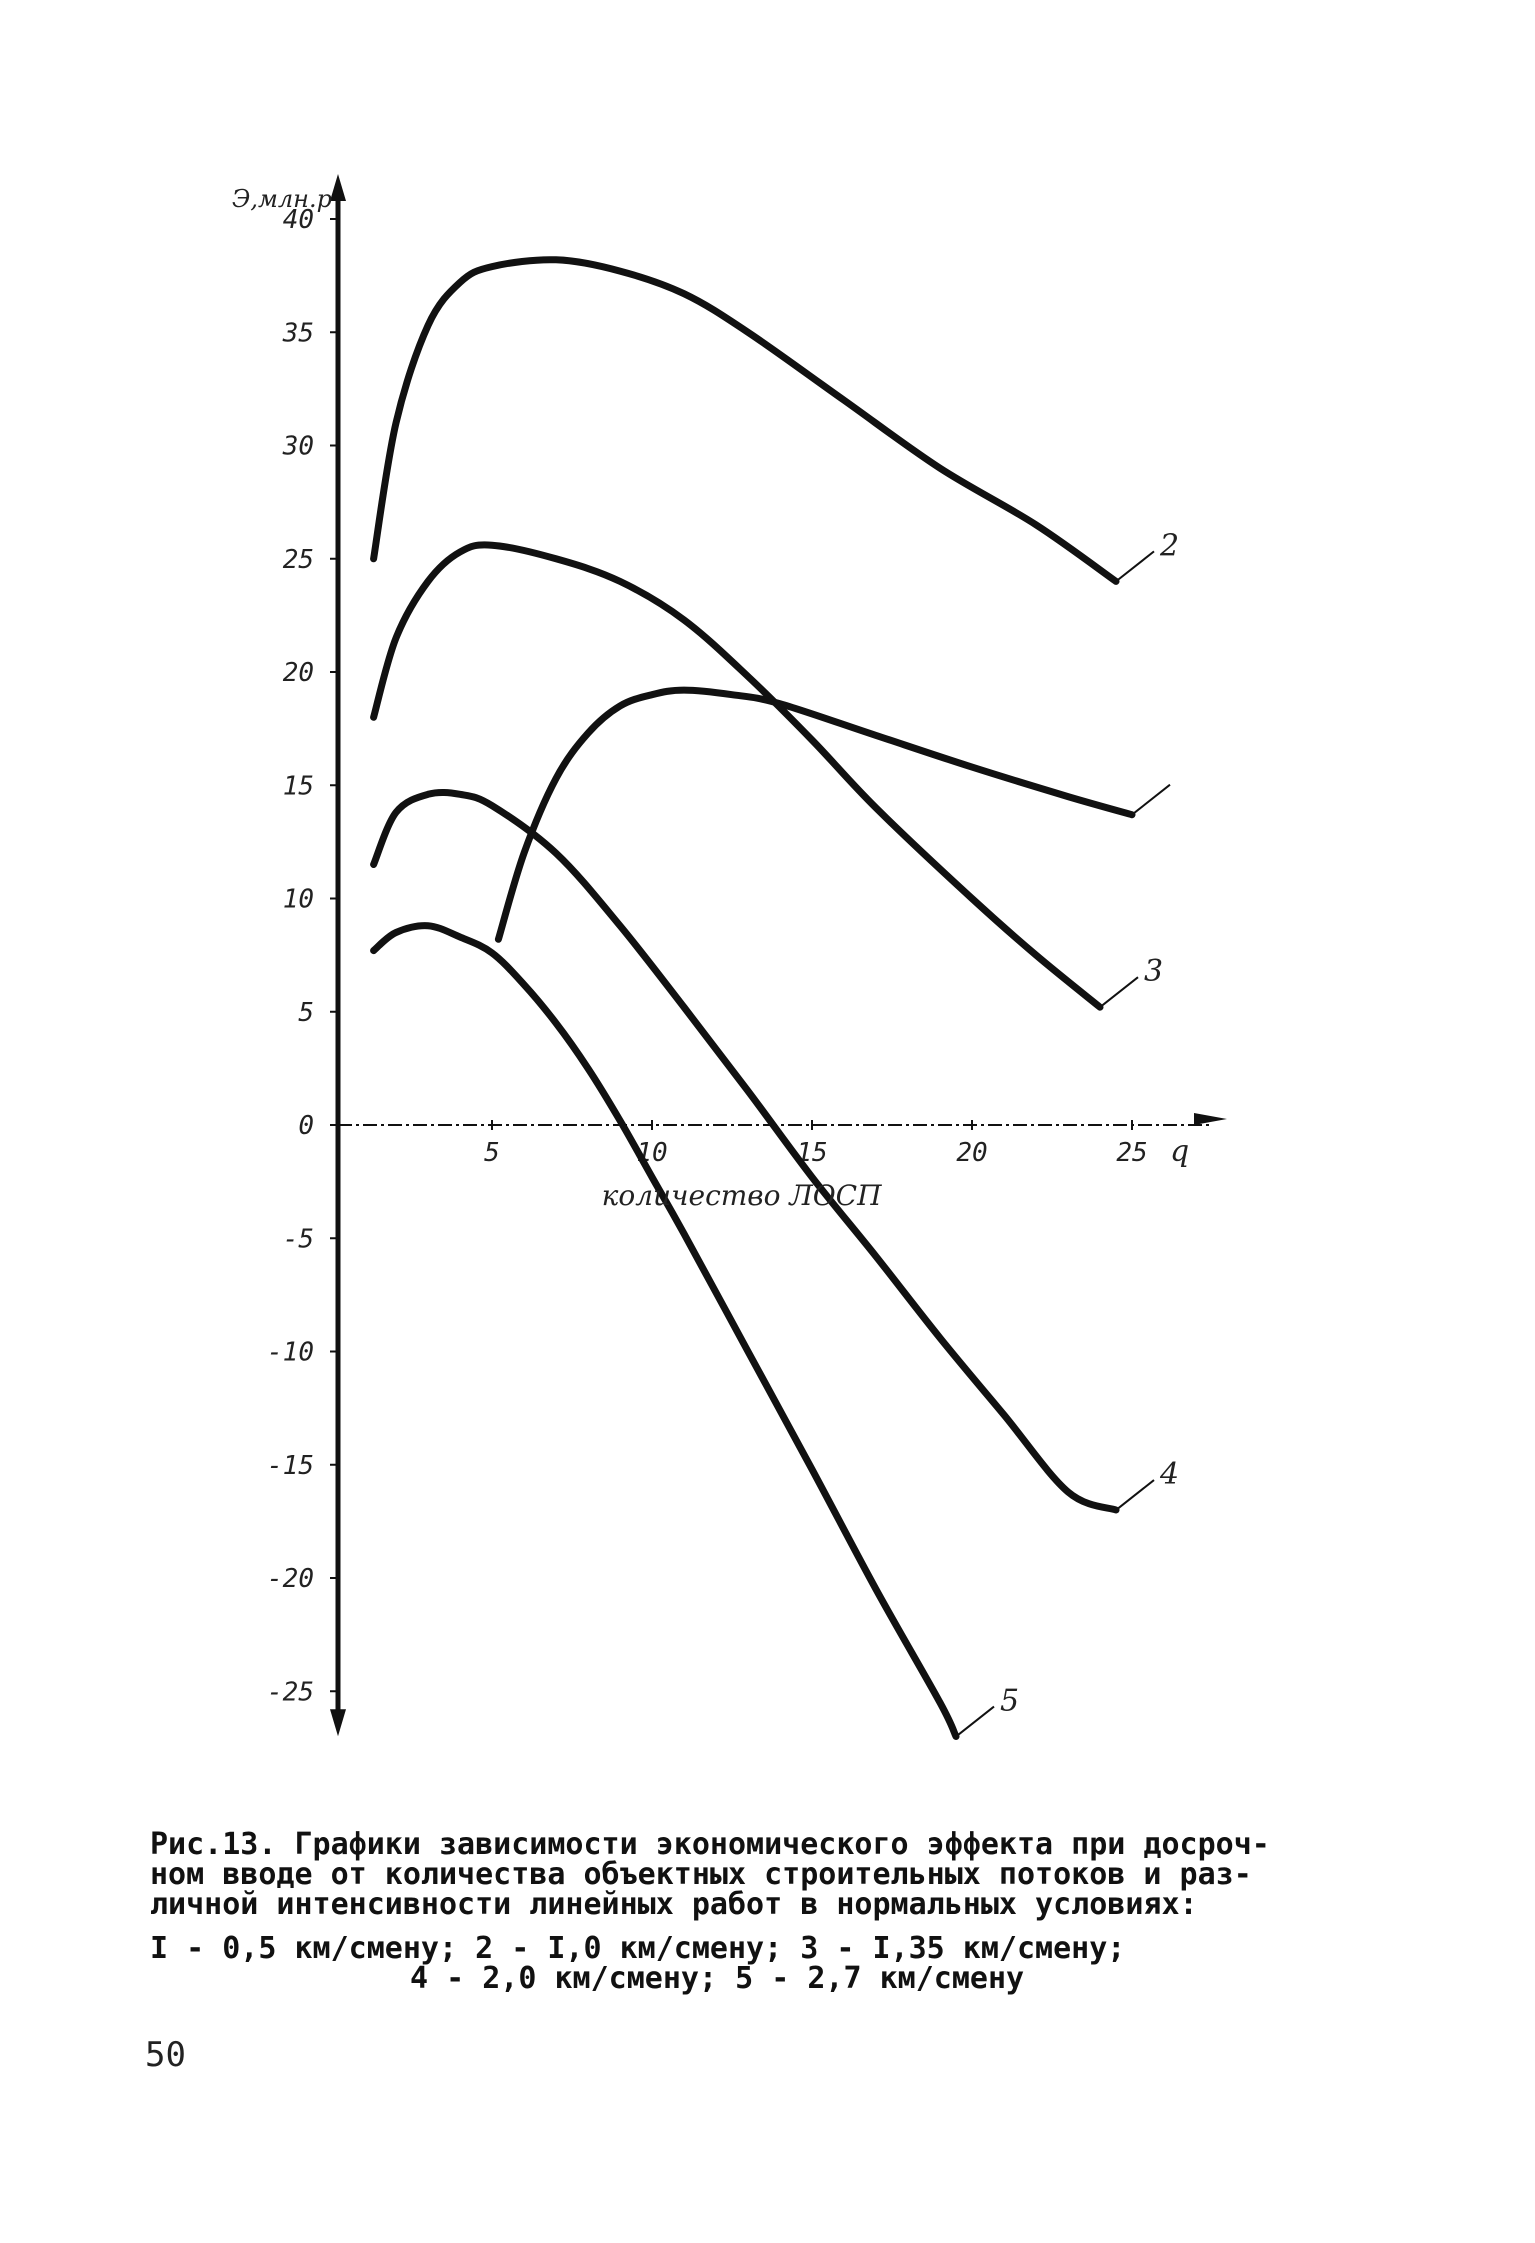  I want to click on y-tick-label: 25, so click(298, 560).